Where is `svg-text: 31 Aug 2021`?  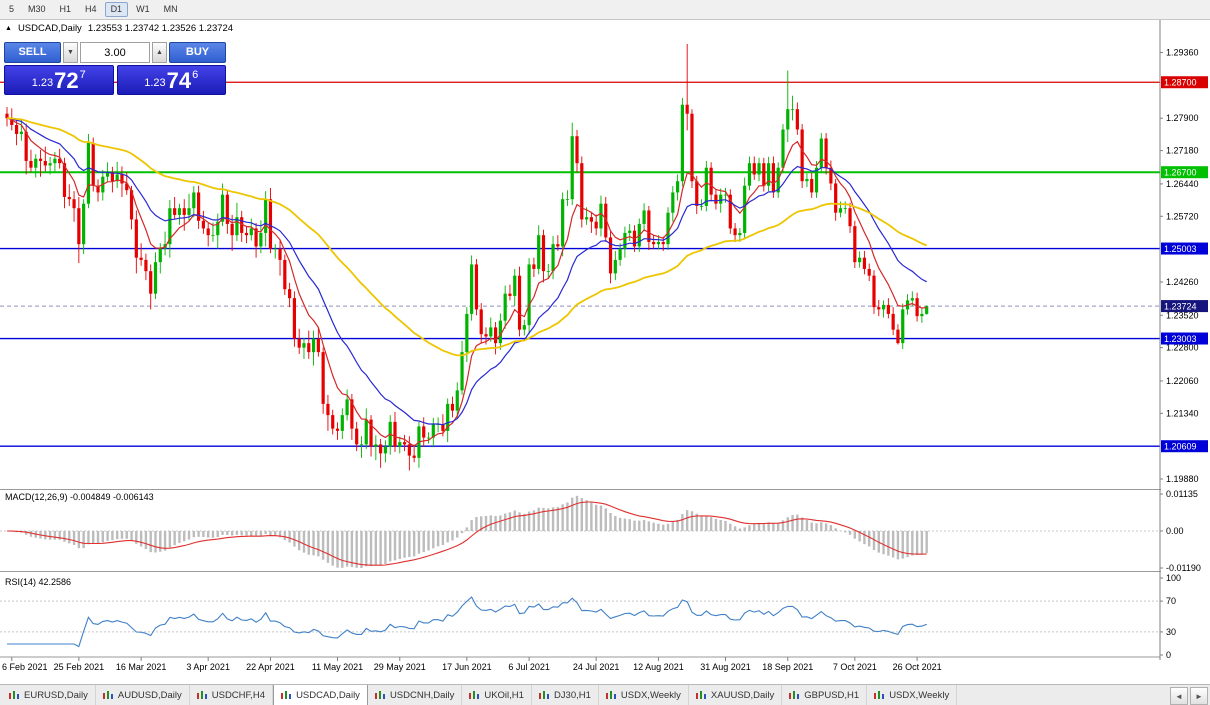
svg-text: 31 Aug 2021 is located at coordinates (725, 667).